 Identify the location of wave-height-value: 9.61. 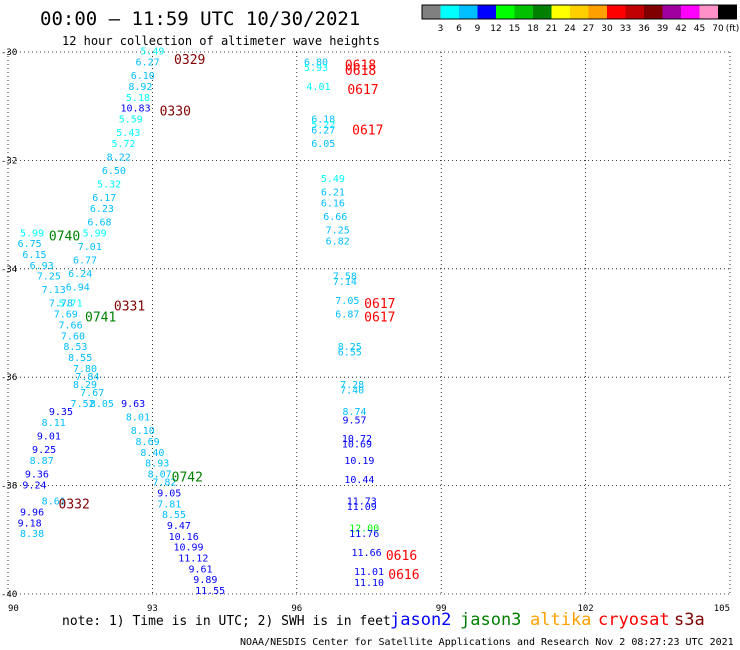
(200, 569).